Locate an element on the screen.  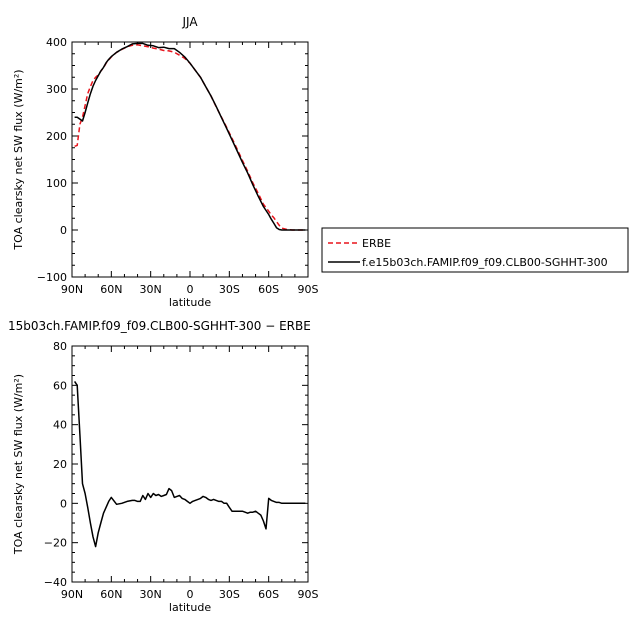
y-tick-label: −20 is located at coordinates (55, 543).